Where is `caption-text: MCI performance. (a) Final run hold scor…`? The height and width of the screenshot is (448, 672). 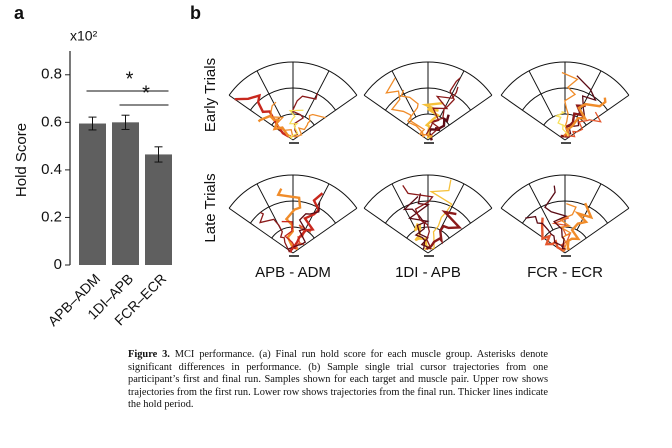 caption-text: MCI performance. (a) Final run hold scor… is located at coordinates (338, 380).